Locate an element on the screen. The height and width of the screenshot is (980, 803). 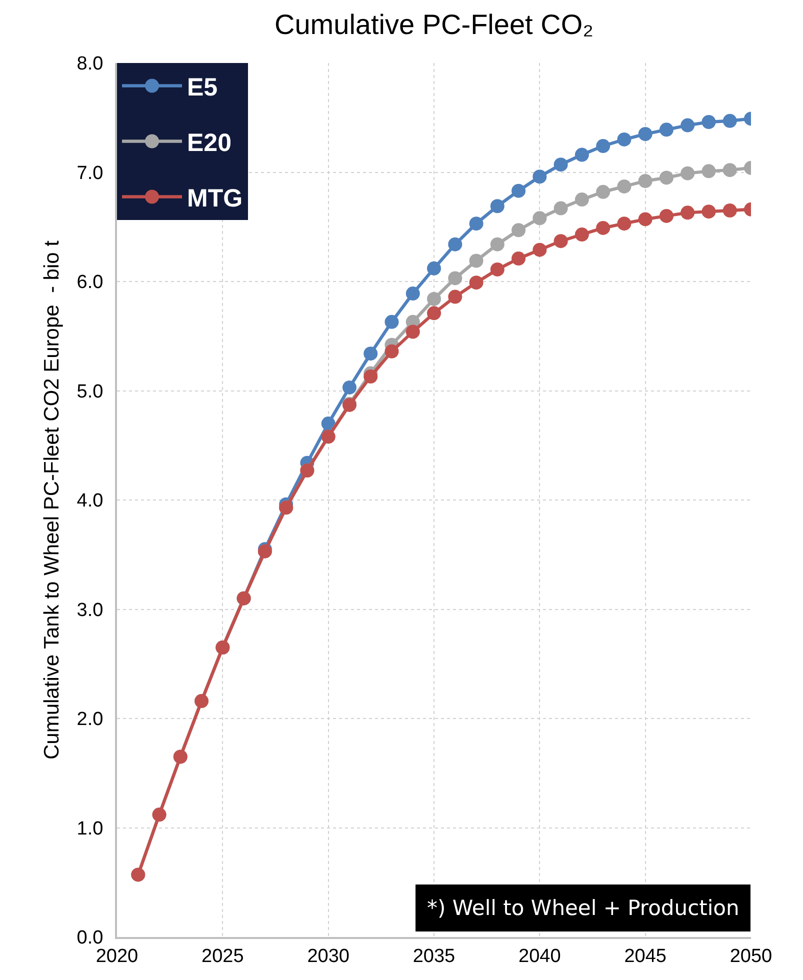
legend-label: MTG is located at coordinates (215, 198).